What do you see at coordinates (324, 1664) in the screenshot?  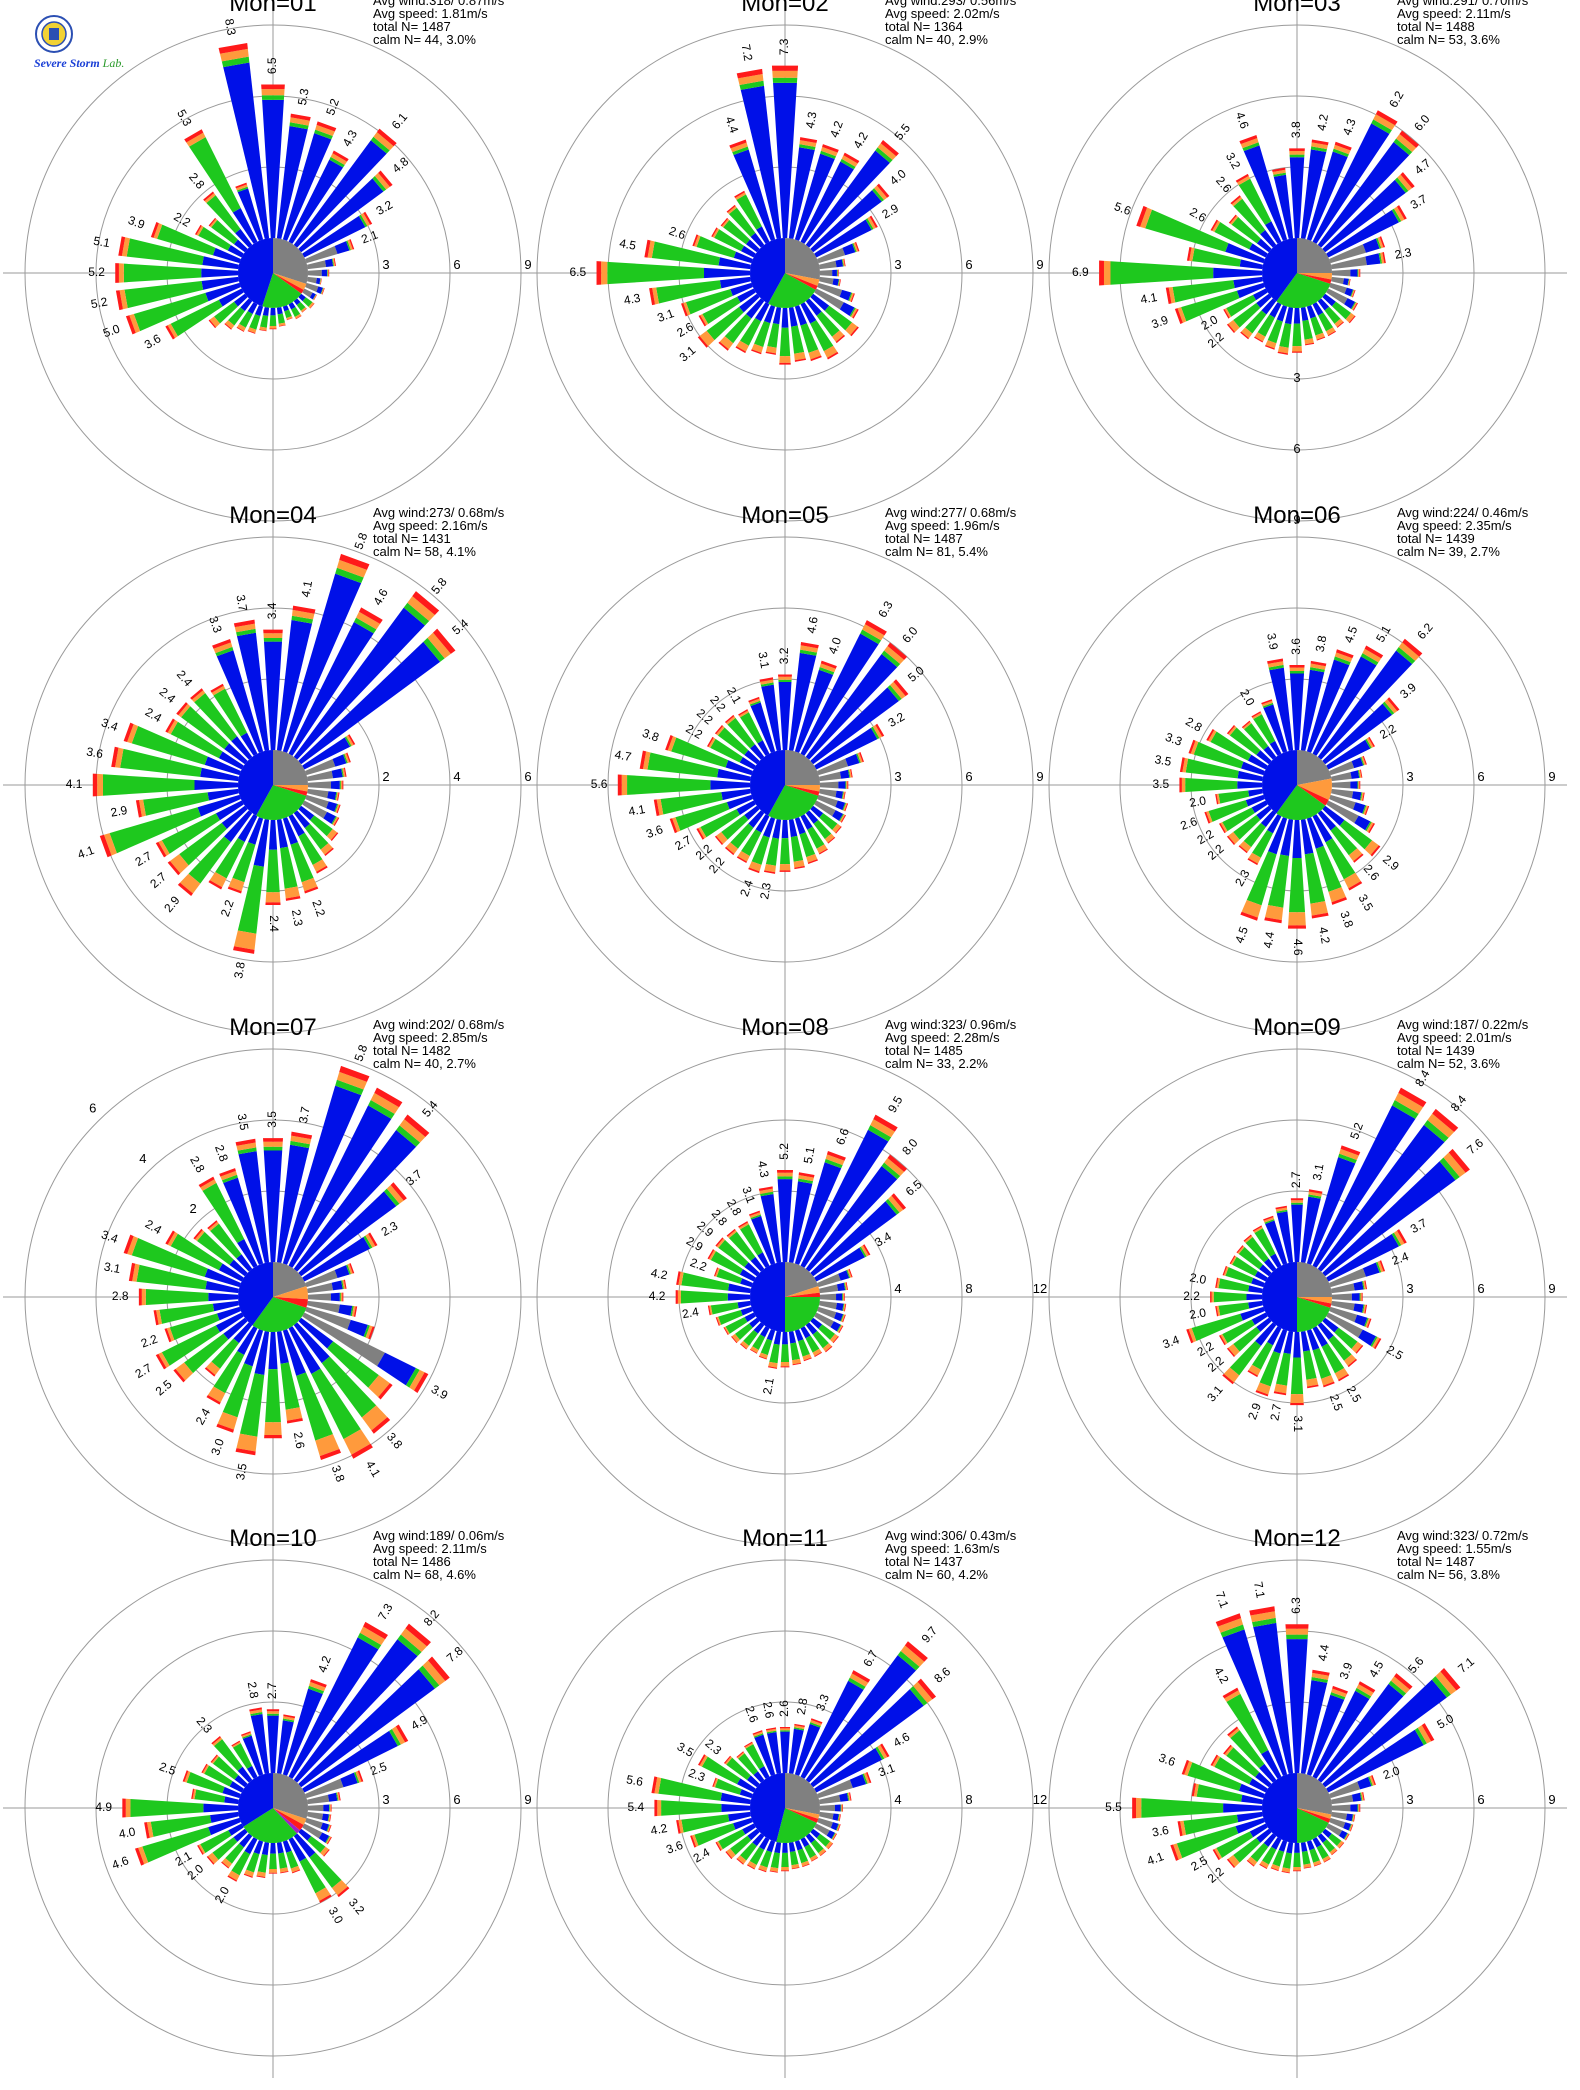 I see `bar-value-label: 4.2` at bounding box center [324, 1664].